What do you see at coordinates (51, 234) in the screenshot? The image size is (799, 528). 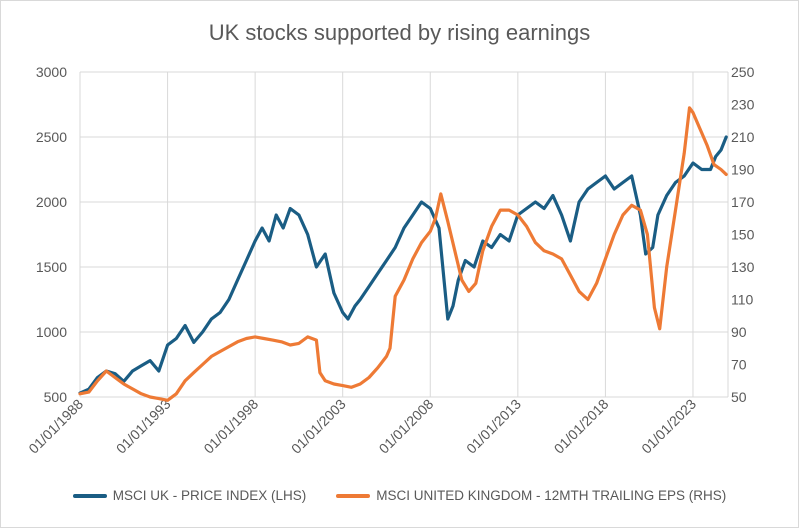 I see `left-axis-tick-labels: 500 1000 1500 2000 2500 3000` at bounding box center [51, 234].